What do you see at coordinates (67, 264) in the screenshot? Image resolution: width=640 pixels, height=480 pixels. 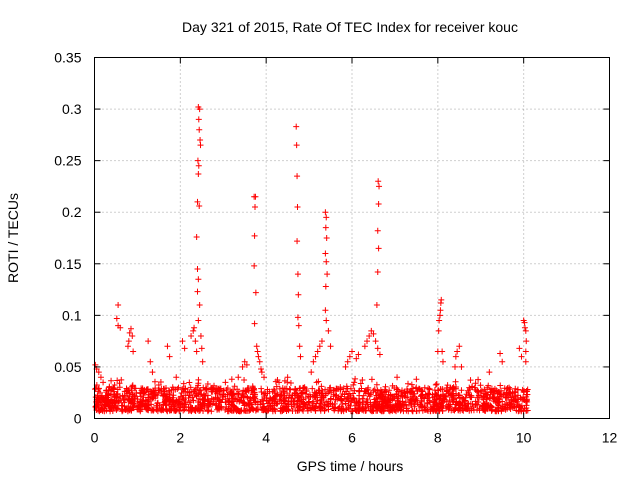 I see `y-tick-label: 0.15` at bounding box center [67, 264].